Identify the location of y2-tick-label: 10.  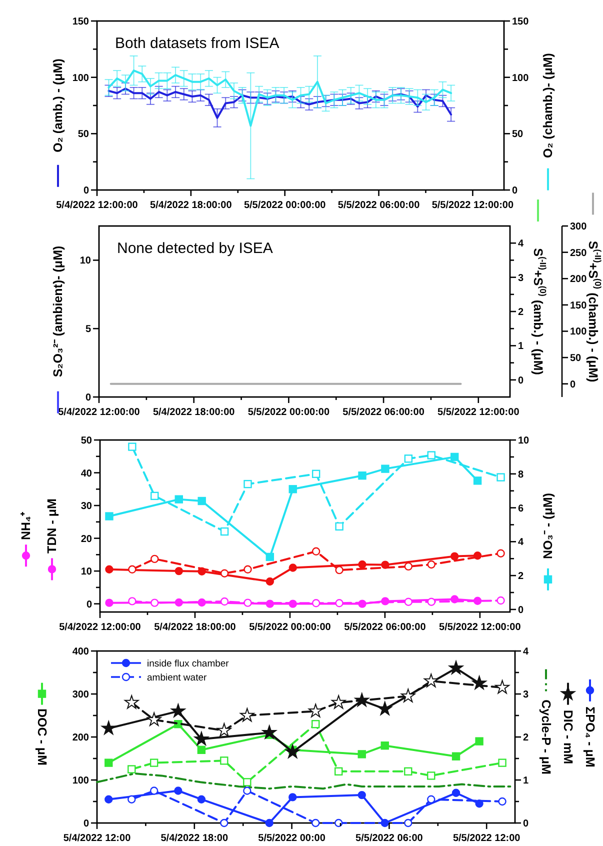
(524, 441).